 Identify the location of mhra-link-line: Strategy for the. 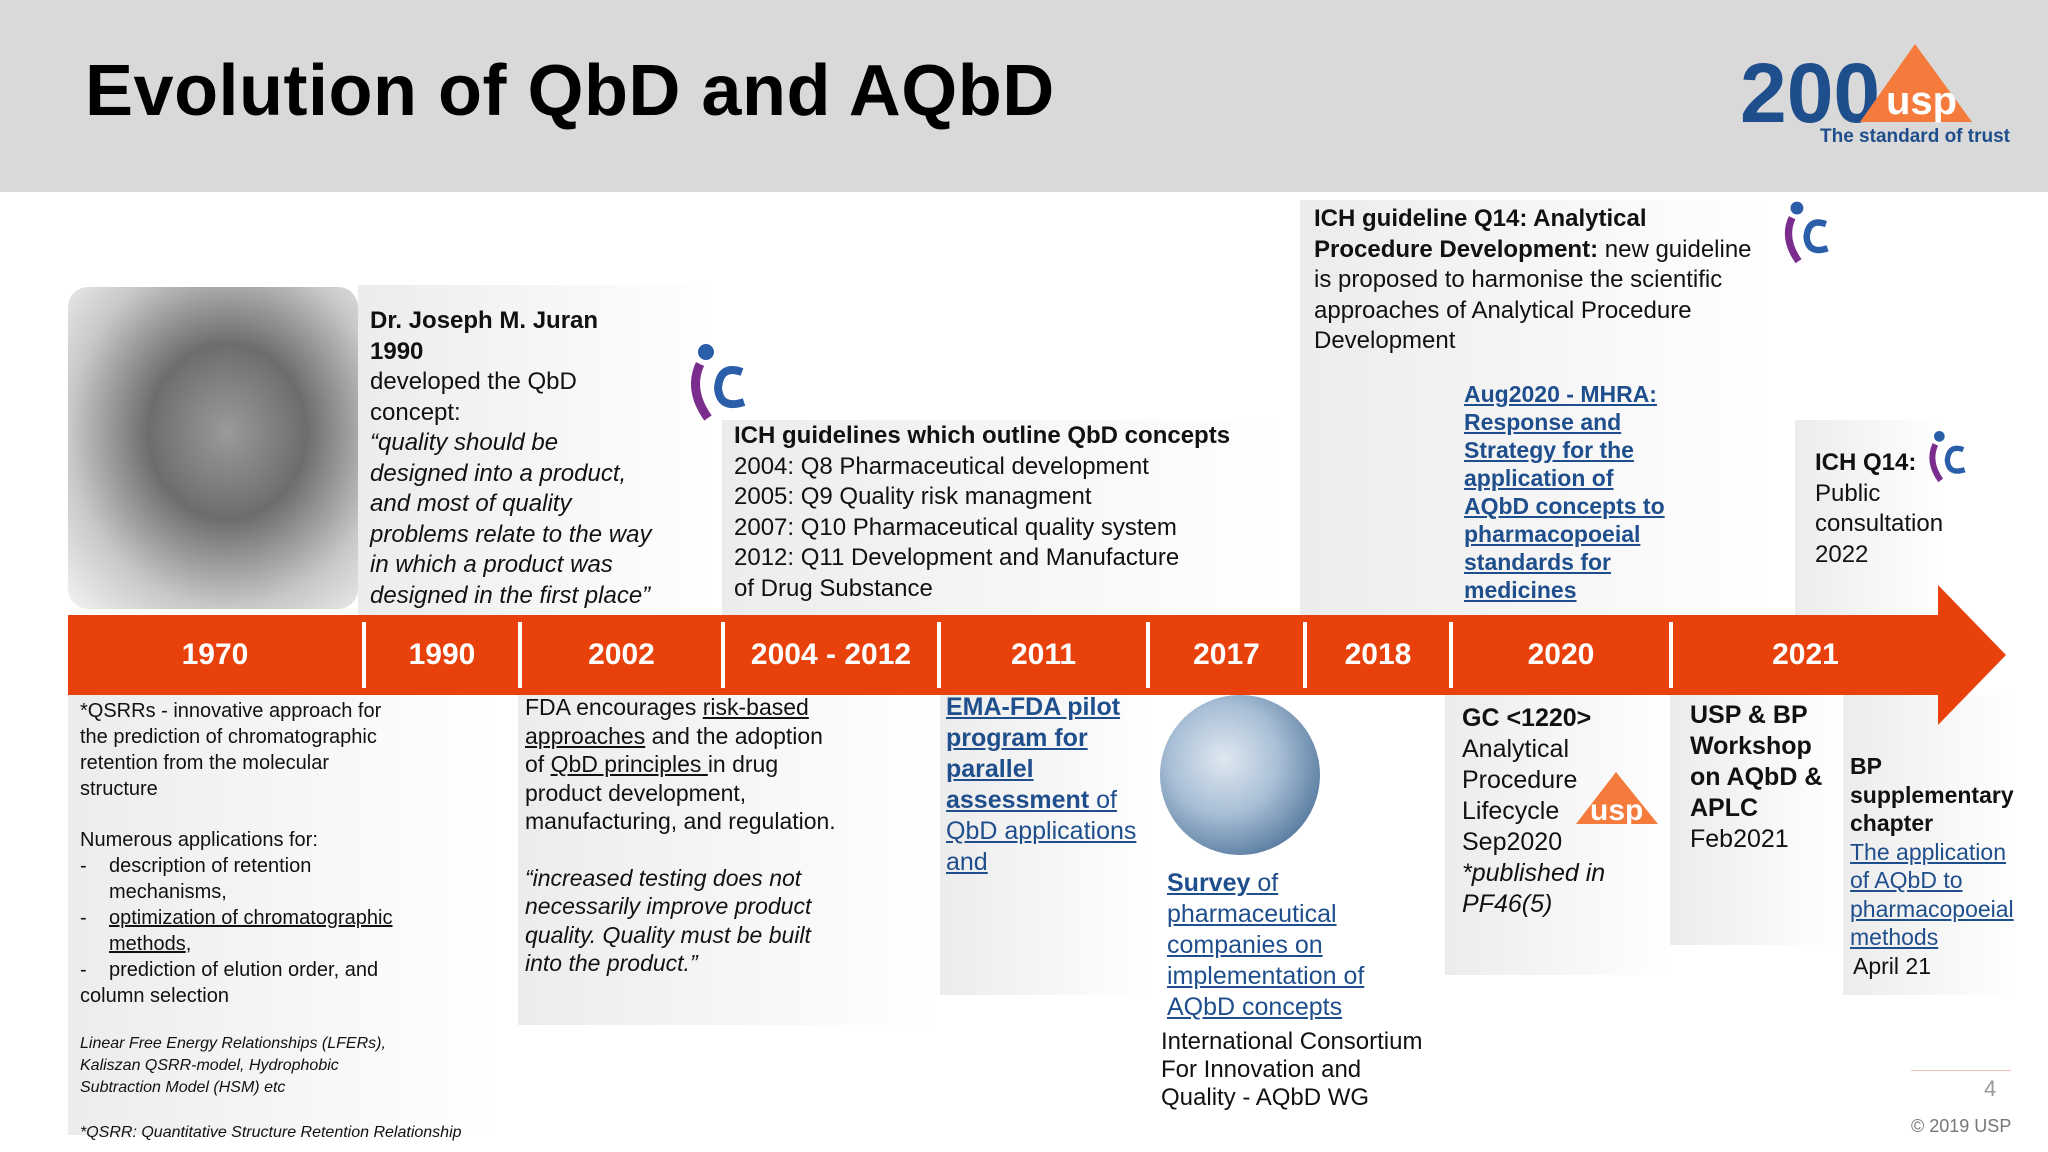
(1549, 450).